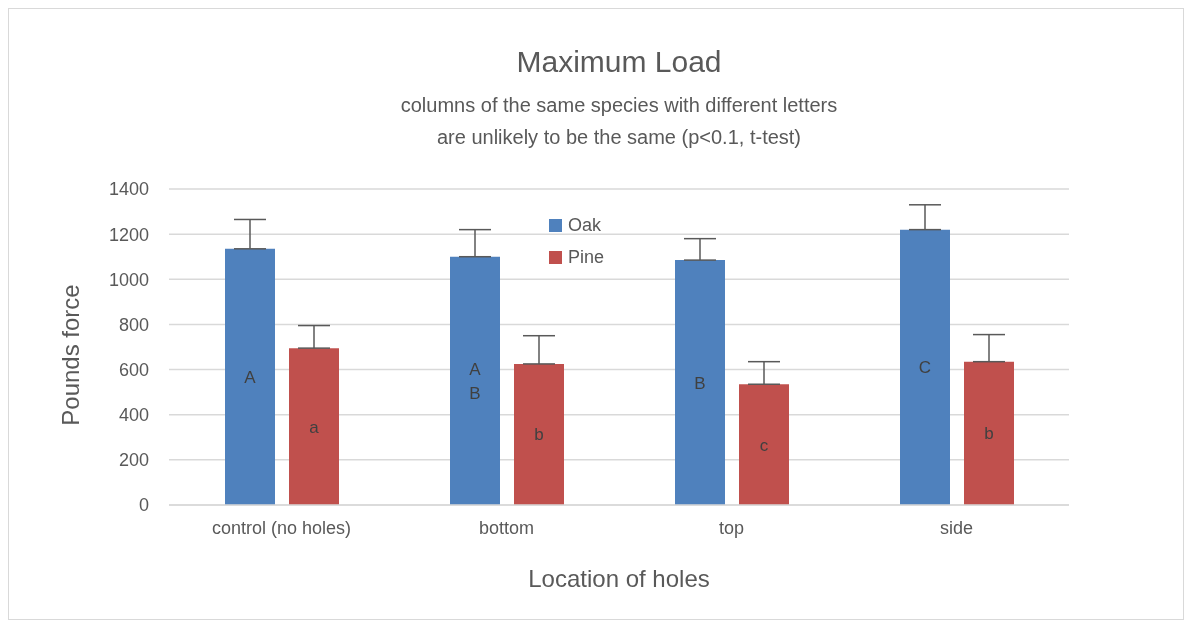  I want to click on y-tick-label: 400, so click(133, 415).